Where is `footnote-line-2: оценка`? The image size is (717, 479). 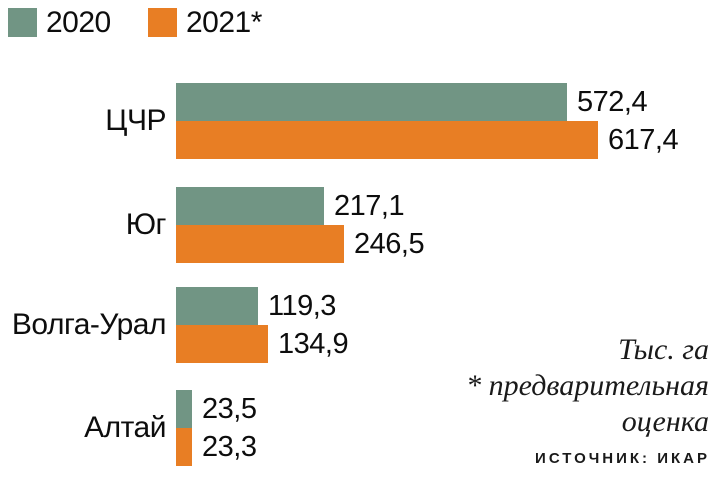
footnote-line-2: оценка is located at coordinates (665, 421).